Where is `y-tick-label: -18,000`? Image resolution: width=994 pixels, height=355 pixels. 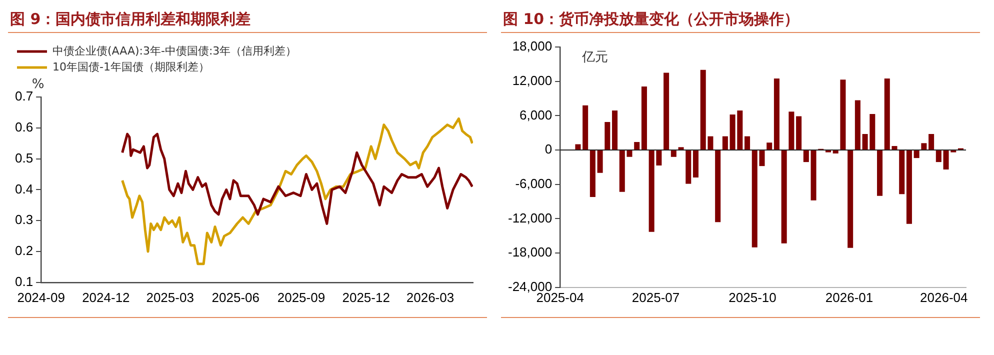 y-tick-label: -18,000 is located at coordinates (530, 252).